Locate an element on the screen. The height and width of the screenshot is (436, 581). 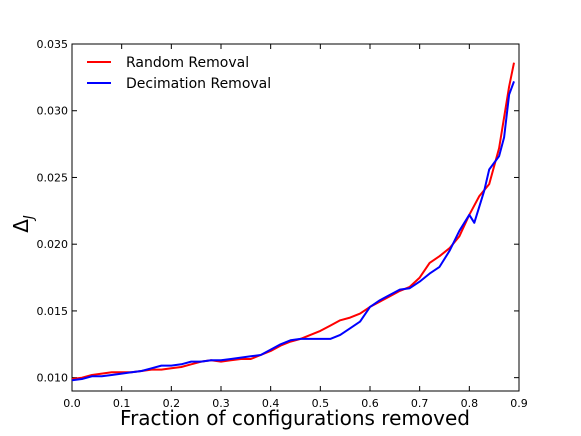
x-tick-label: 0.7 is located at coordinates (420, 403).